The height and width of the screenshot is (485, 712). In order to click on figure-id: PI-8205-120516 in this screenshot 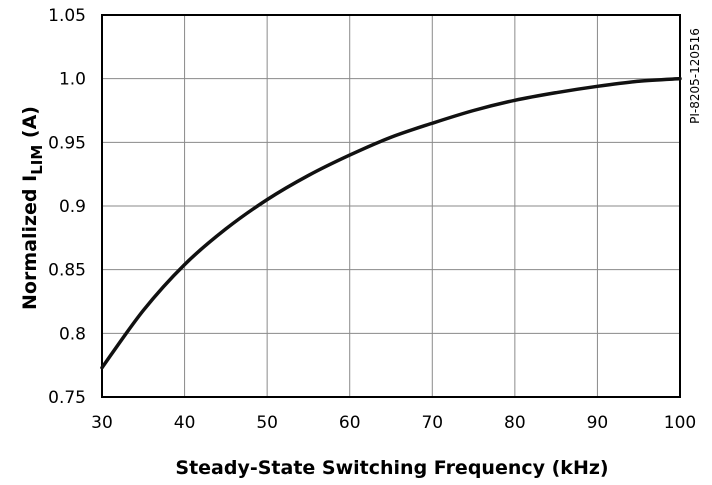, I will do `click(695, 76)`.